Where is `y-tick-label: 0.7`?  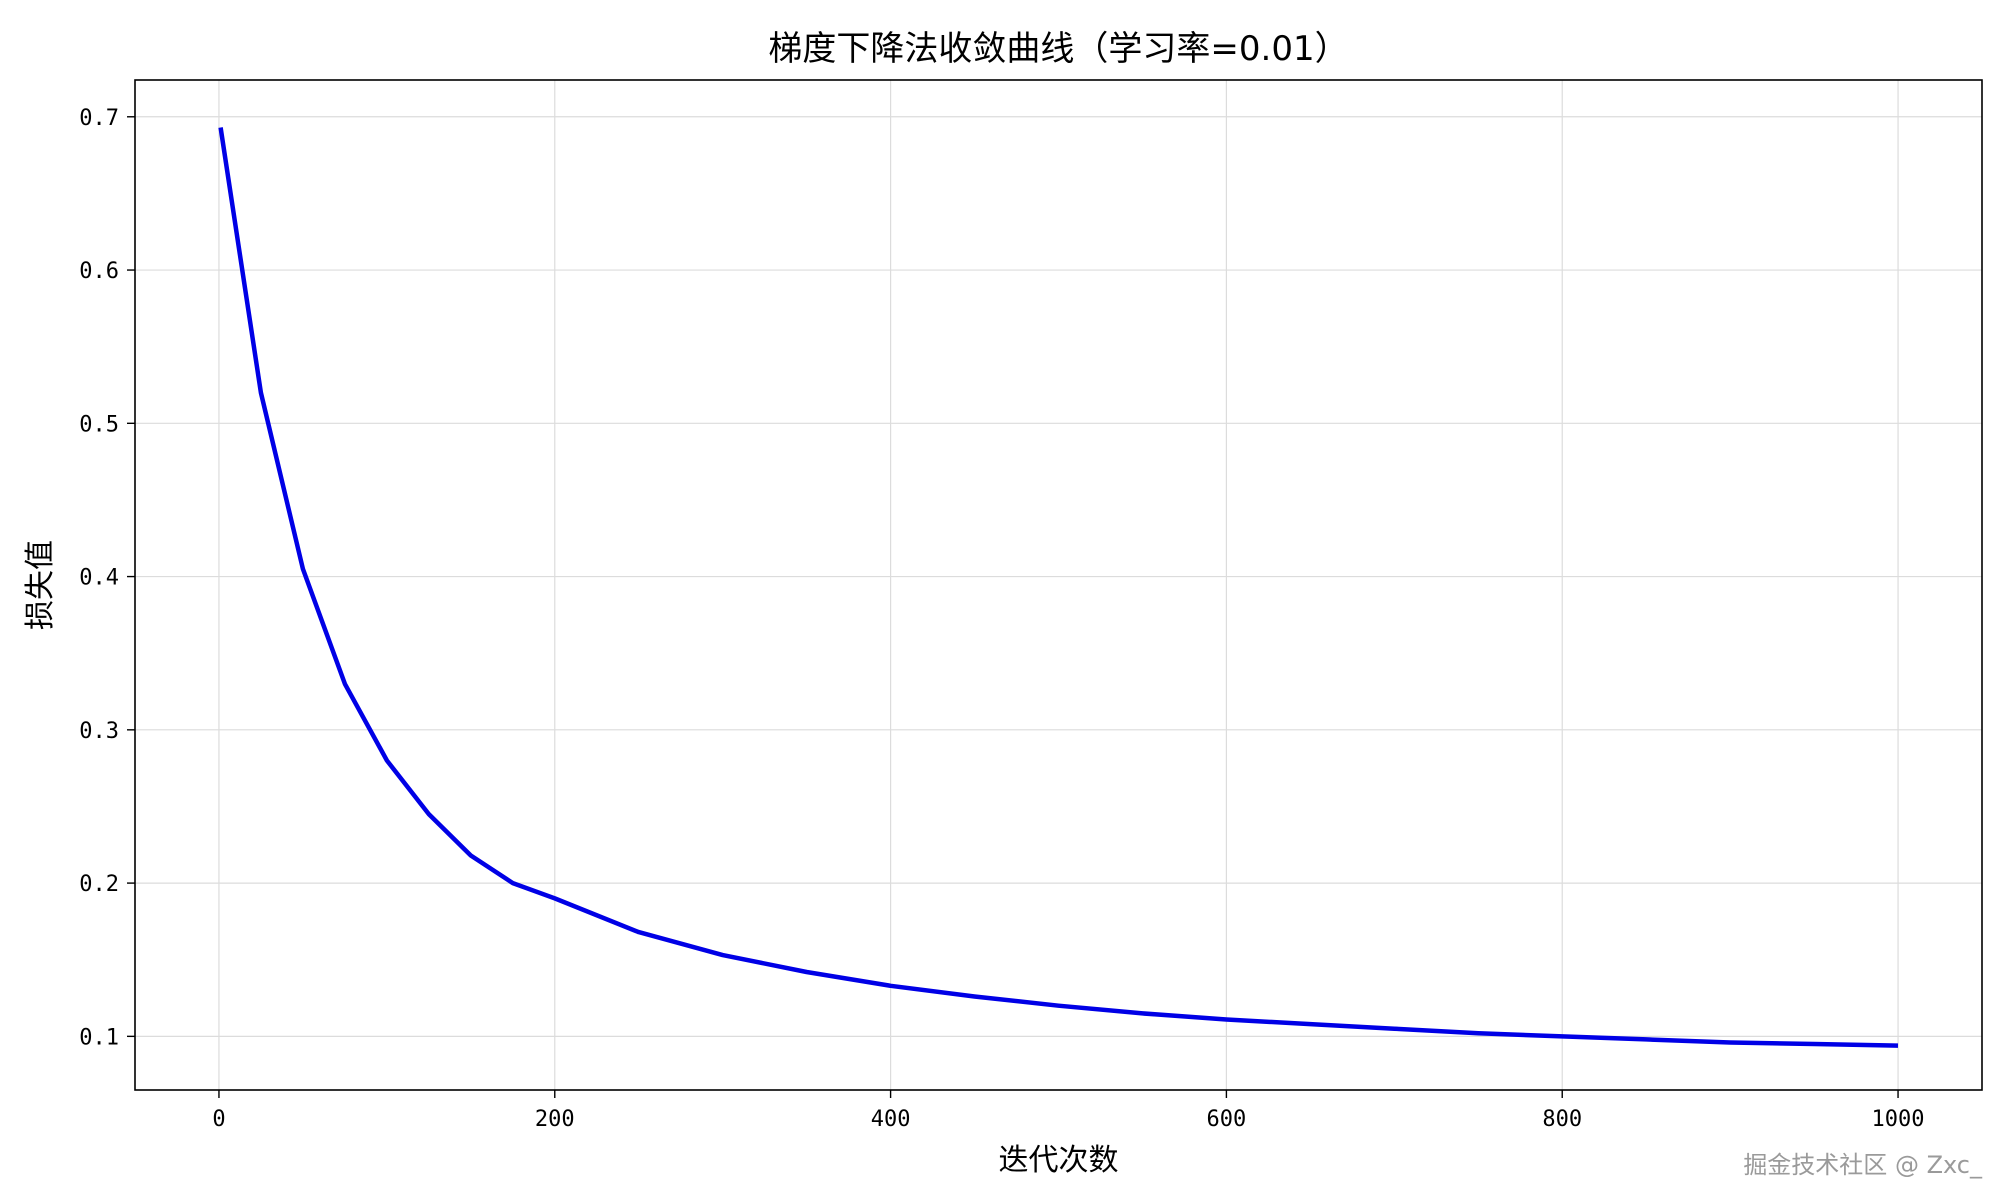 y-tick-label: 0.7 is located at coordinates (99, 118).